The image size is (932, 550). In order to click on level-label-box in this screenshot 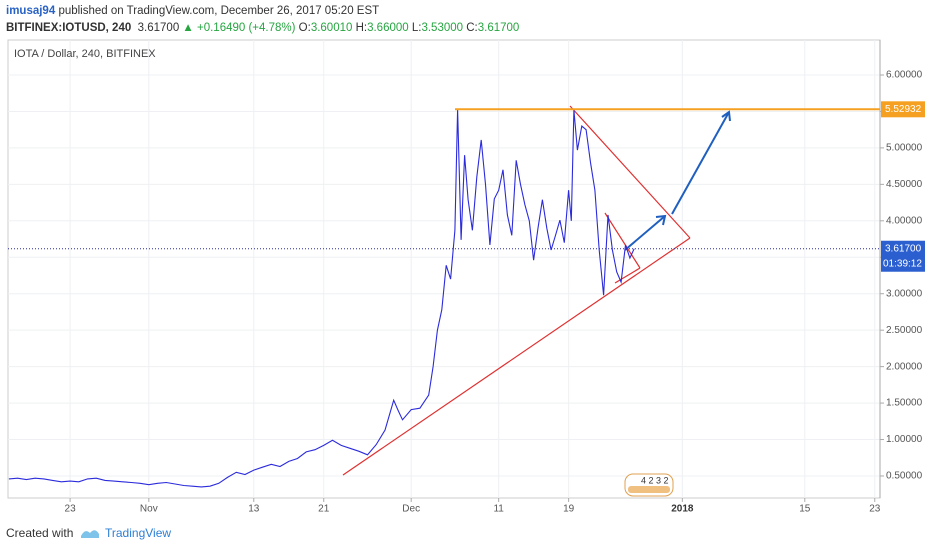, I will do `click(903, 109)`.